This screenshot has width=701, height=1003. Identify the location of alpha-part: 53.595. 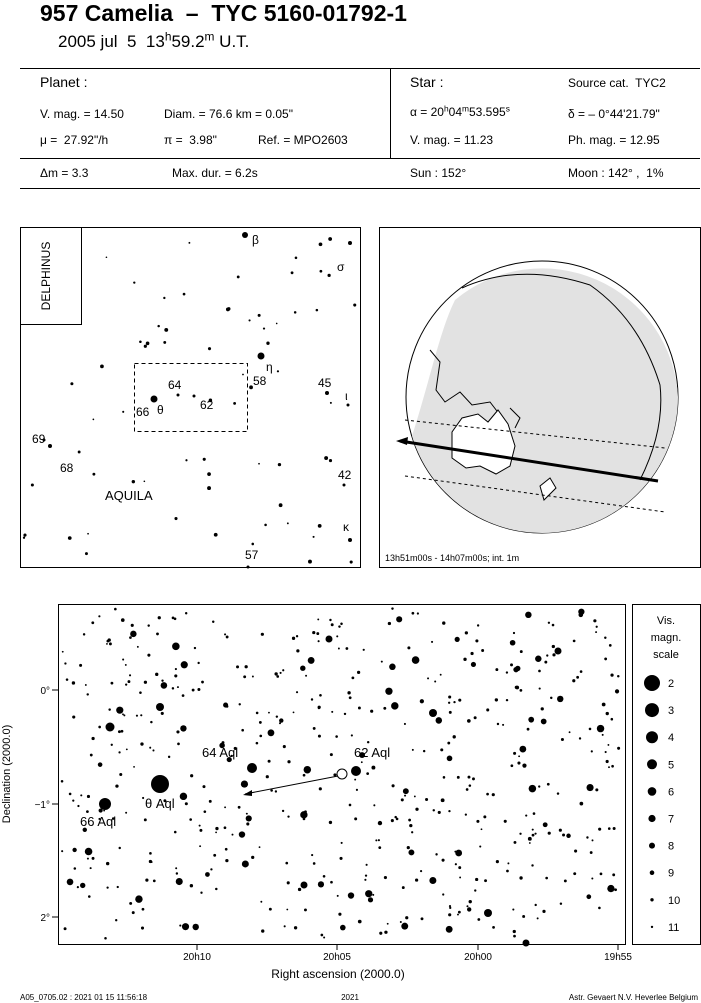
(487, 112).